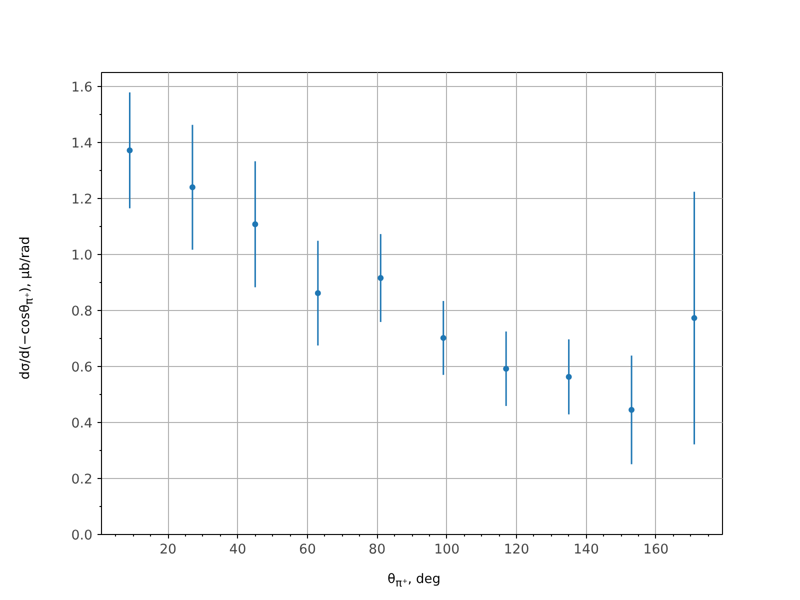  Describe the element at coordinates (377, 550) in the screenshot. I see `x-tick-label: 80` at that location.